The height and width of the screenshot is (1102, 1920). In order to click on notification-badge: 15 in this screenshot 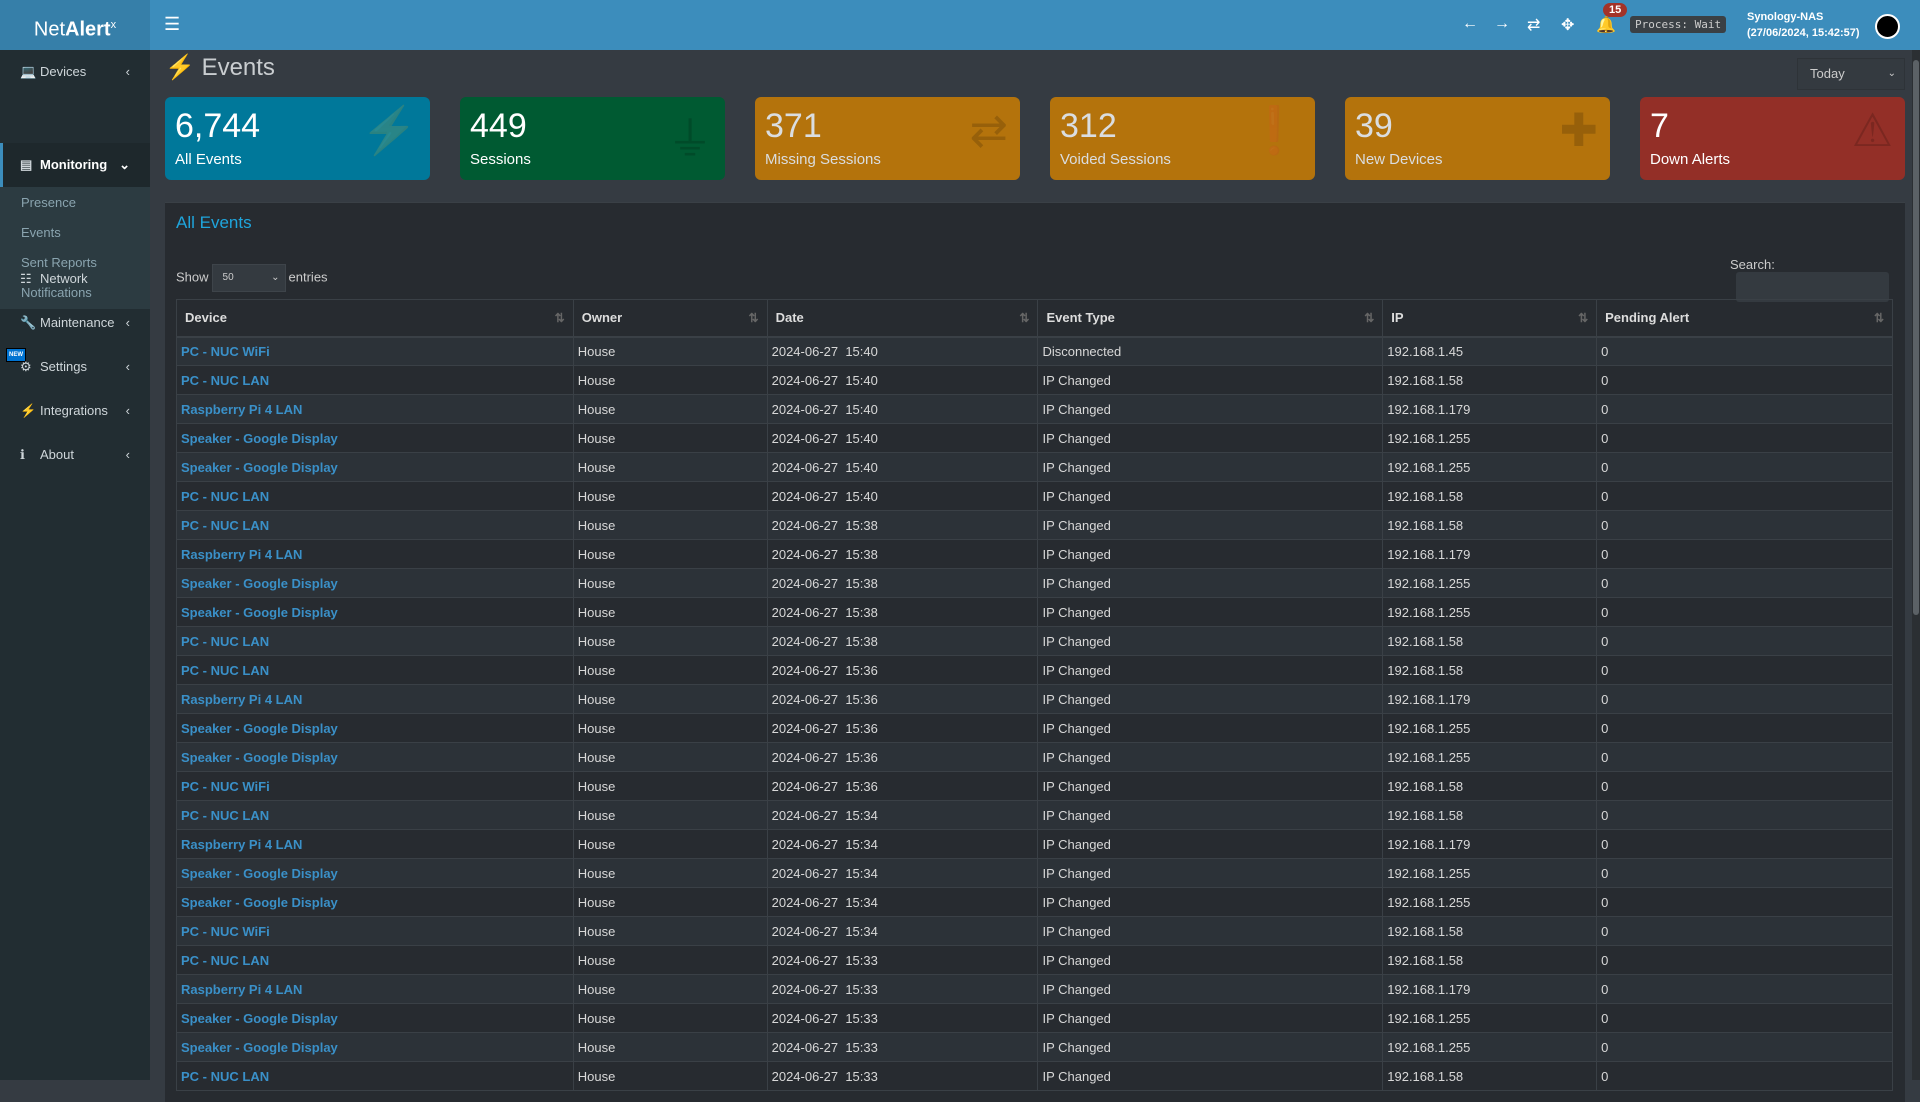, I will do `click(1615, 10)`.